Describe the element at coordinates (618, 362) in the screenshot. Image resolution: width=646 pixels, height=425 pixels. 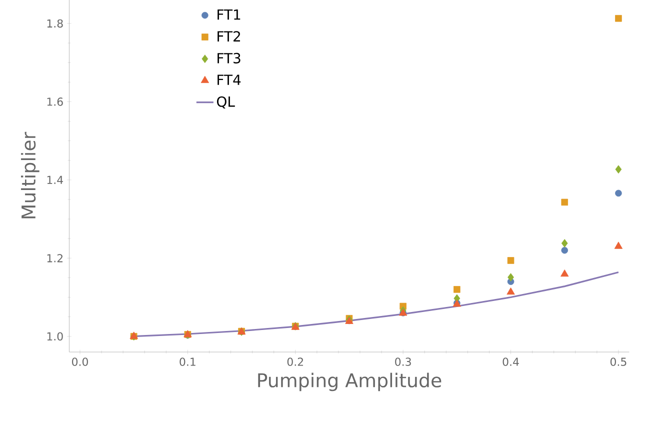
I see `x-tick-label: 0.5` at that location.